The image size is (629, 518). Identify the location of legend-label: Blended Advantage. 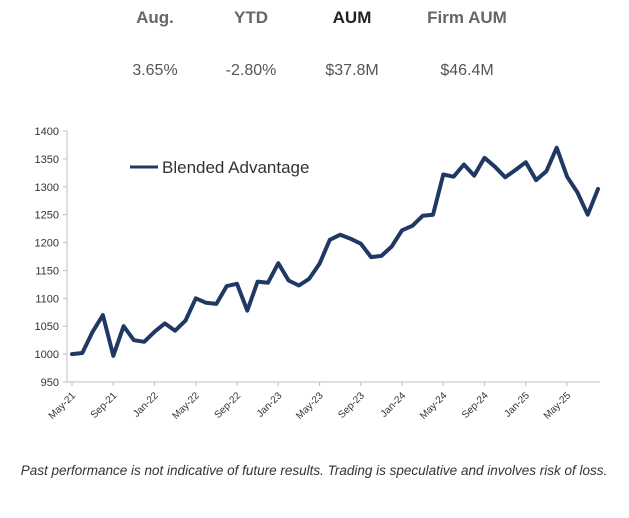
(235, 167).